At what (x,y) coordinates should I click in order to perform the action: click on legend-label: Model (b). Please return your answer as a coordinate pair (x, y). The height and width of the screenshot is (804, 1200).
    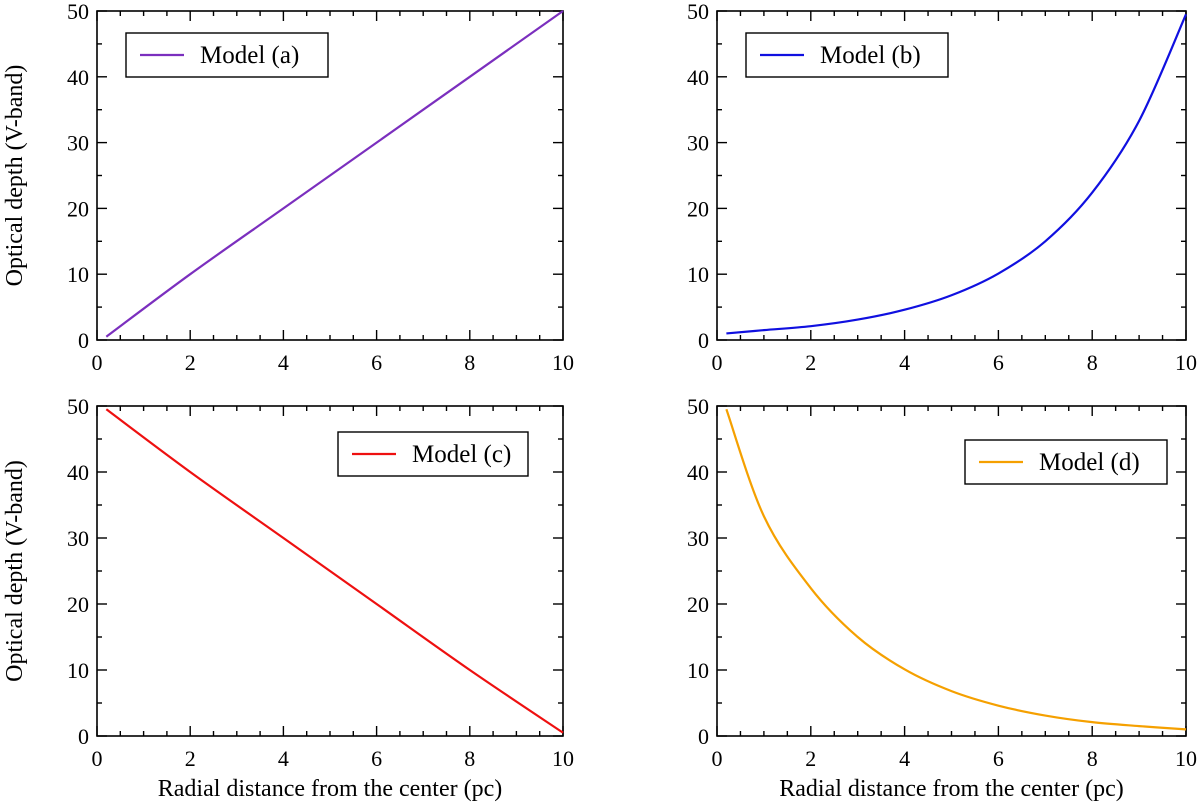
    Looking at the image, I should click on (870, 55).